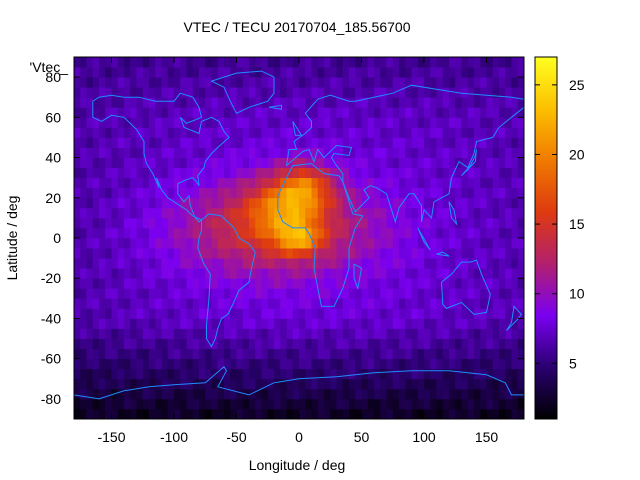 Image resolution: width=640 pixels, height=480 pixels. What do you see at coordinates (299, 437) in the screenshot?
I see `x-tick-label: 0` at bounding box center [299, 437].